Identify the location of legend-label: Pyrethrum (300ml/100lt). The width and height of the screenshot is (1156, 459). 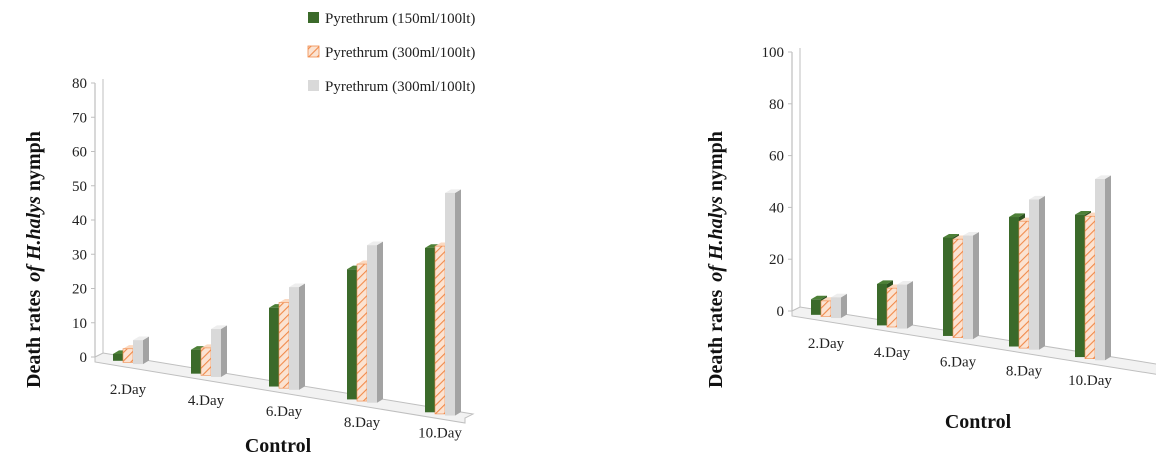
(400, 53).